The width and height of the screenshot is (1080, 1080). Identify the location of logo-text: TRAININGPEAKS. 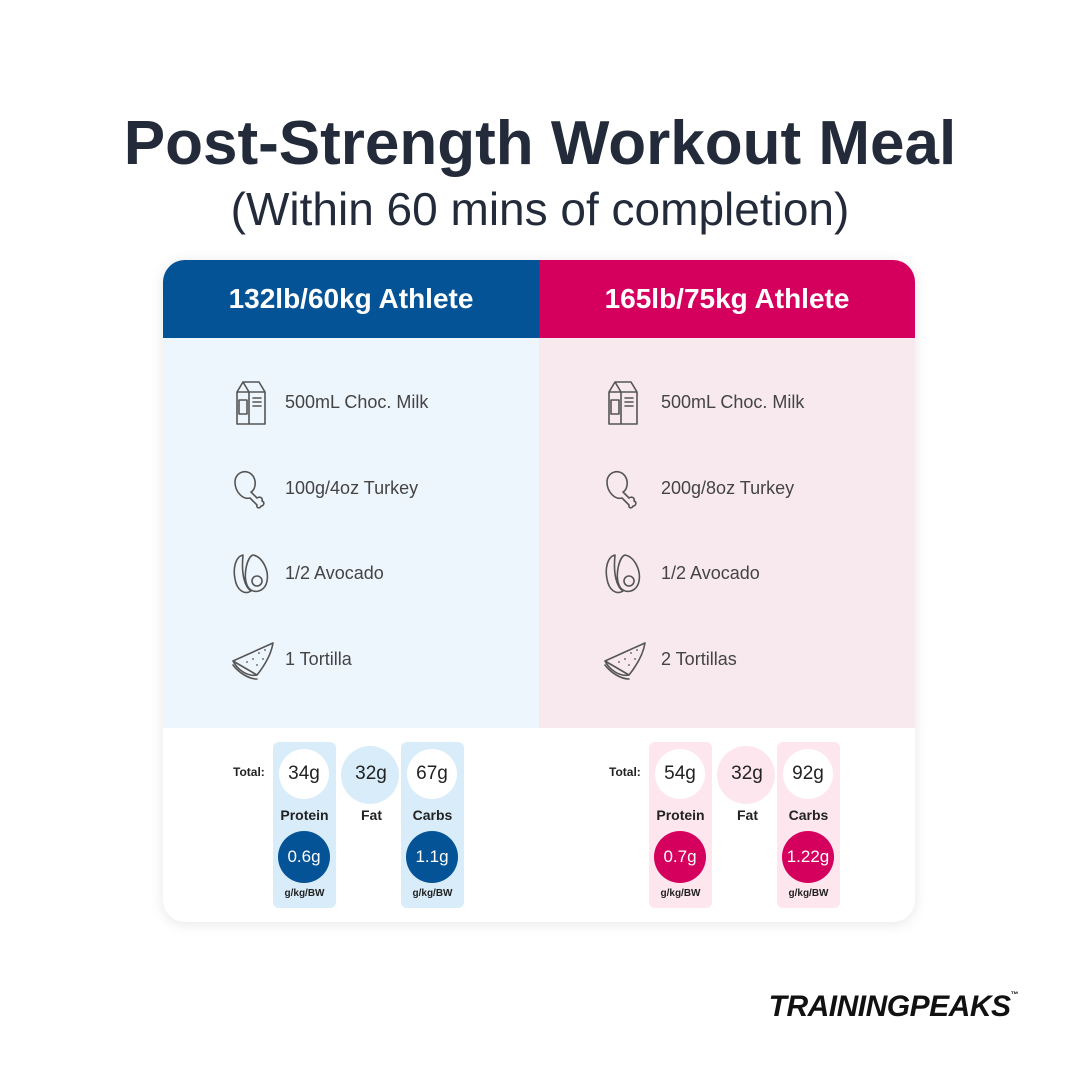
(889, 1006).